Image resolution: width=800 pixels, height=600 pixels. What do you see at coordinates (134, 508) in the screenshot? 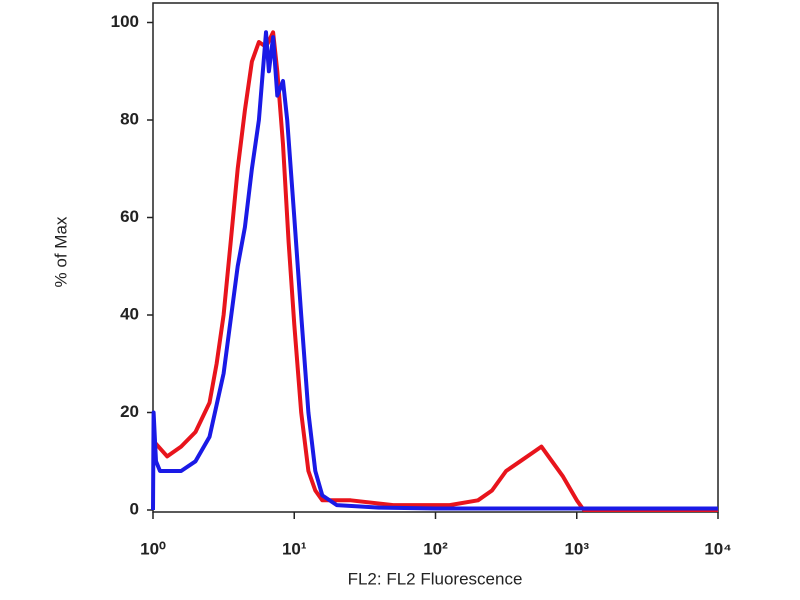
I see `y-tick-label: 0` at bounding box center [134, 508].